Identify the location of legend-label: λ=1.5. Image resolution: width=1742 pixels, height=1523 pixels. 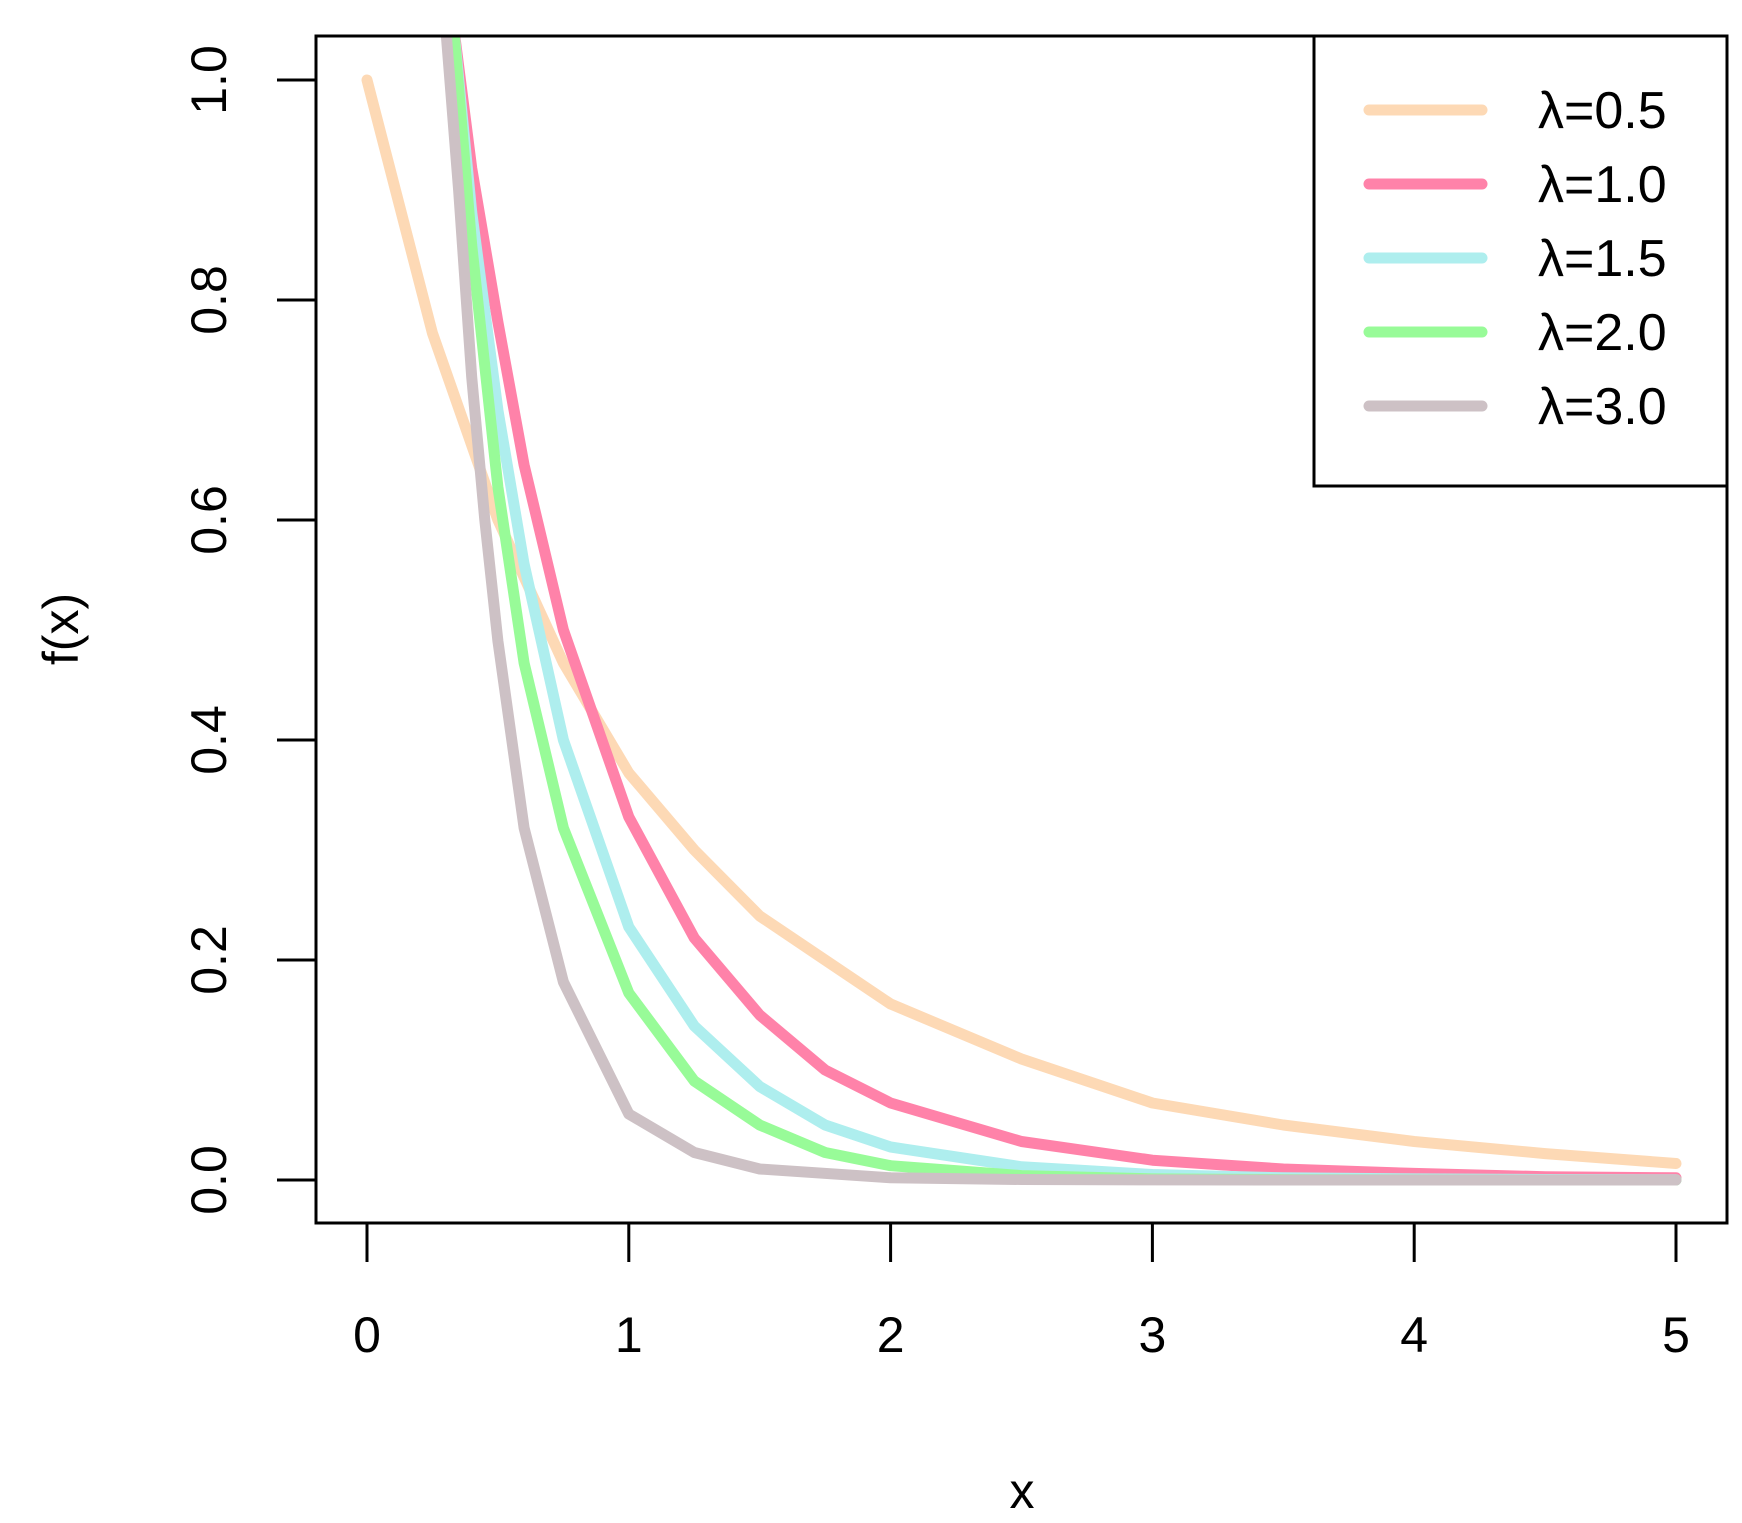
(1602, 259).